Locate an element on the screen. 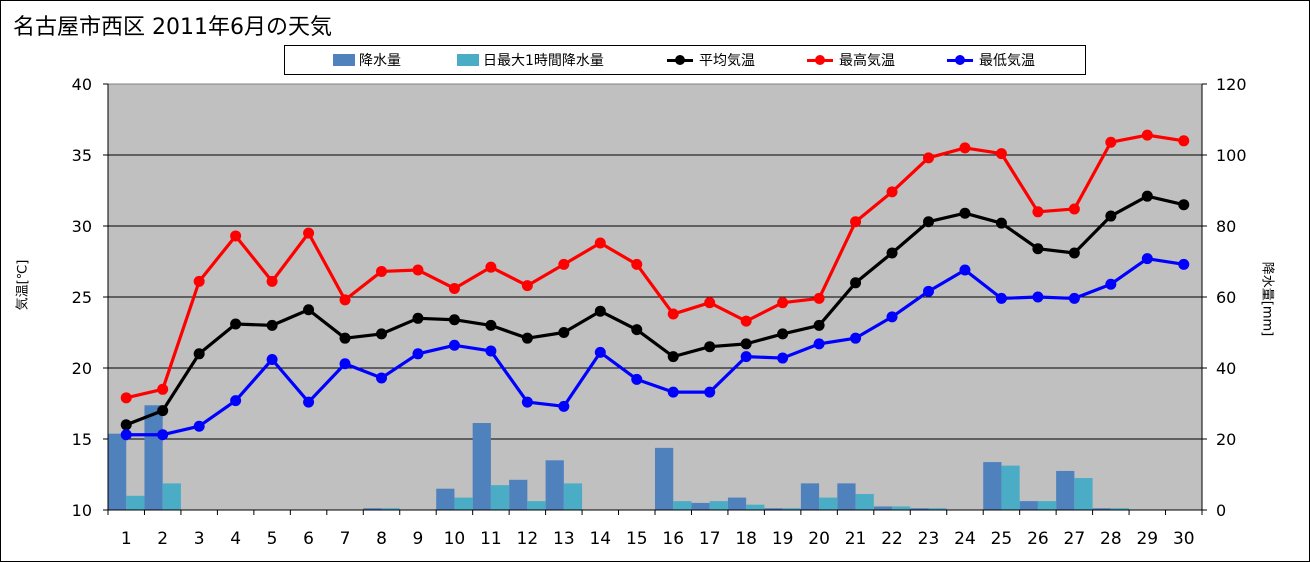 Image resolution: width=1310 pixels, height=562 pixels. y-tick-label-left: 15 is located at coordinates (82, 439).